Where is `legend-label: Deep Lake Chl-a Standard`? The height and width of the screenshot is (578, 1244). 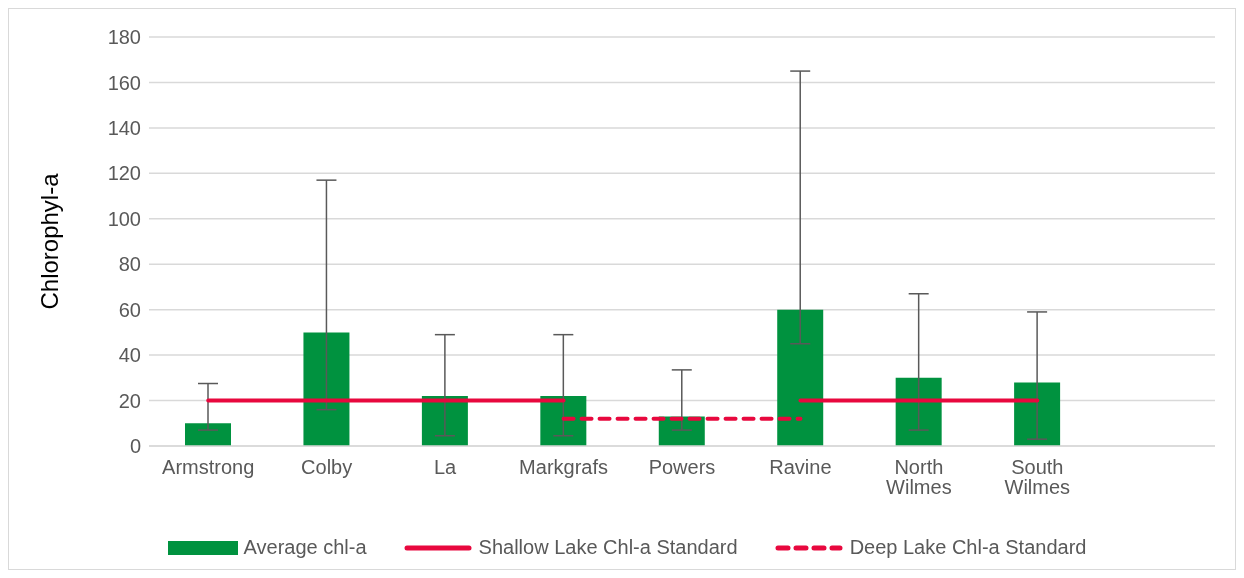
legend-label: Deep Lake Chl-a Standard is located at coordinates (968, 547).